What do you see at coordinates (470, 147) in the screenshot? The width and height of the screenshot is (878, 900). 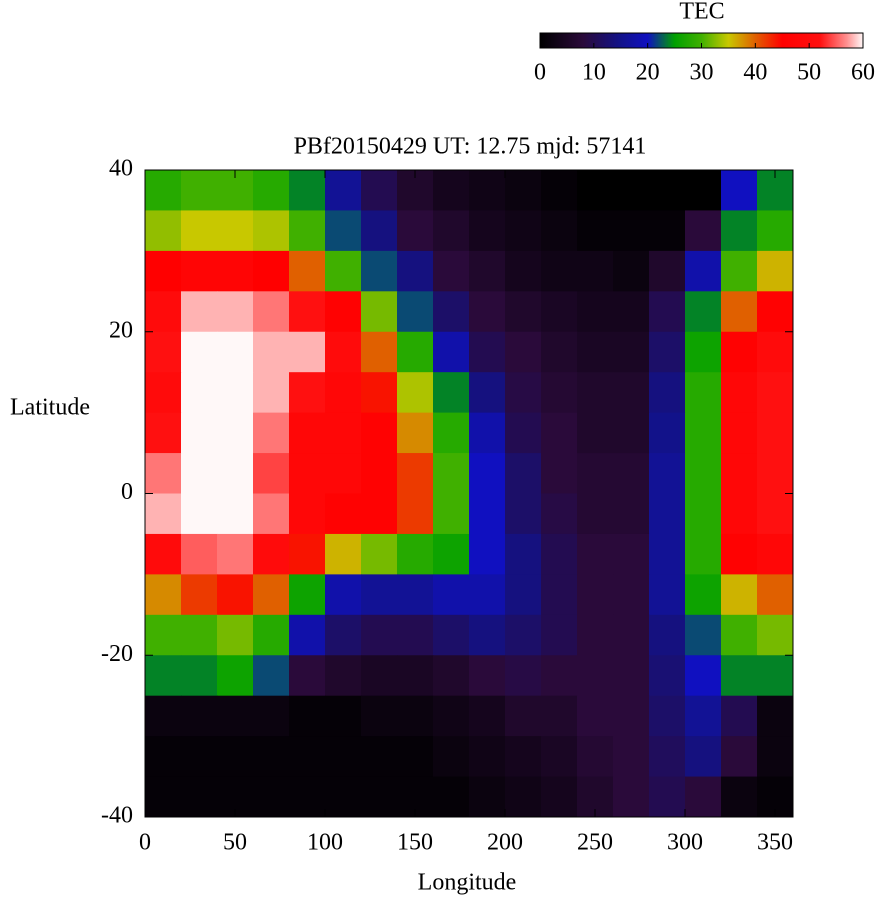 I see `chart-title: PBf20150429 UT: 12.75 mjd: 57141` at bounding box center [470, 147].